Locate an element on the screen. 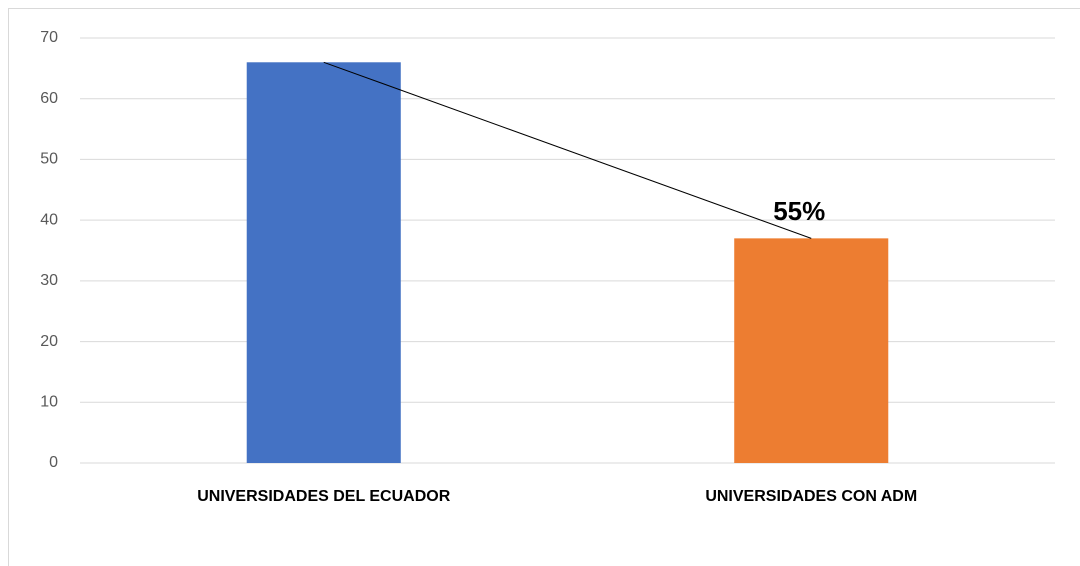  y-tick-label: 40 is located at coordinates (49, 219).